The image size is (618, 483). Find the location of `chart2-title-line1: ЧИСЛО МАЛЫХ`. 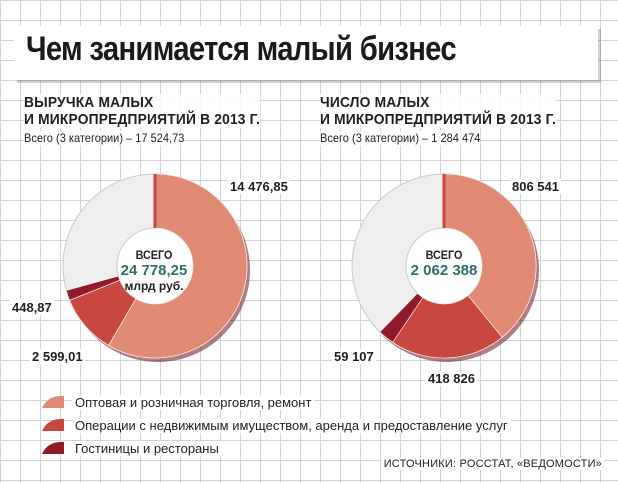

chart2-title-line1: ЧИСЛО МАЛЫХ is located at coordinates (375, 102).